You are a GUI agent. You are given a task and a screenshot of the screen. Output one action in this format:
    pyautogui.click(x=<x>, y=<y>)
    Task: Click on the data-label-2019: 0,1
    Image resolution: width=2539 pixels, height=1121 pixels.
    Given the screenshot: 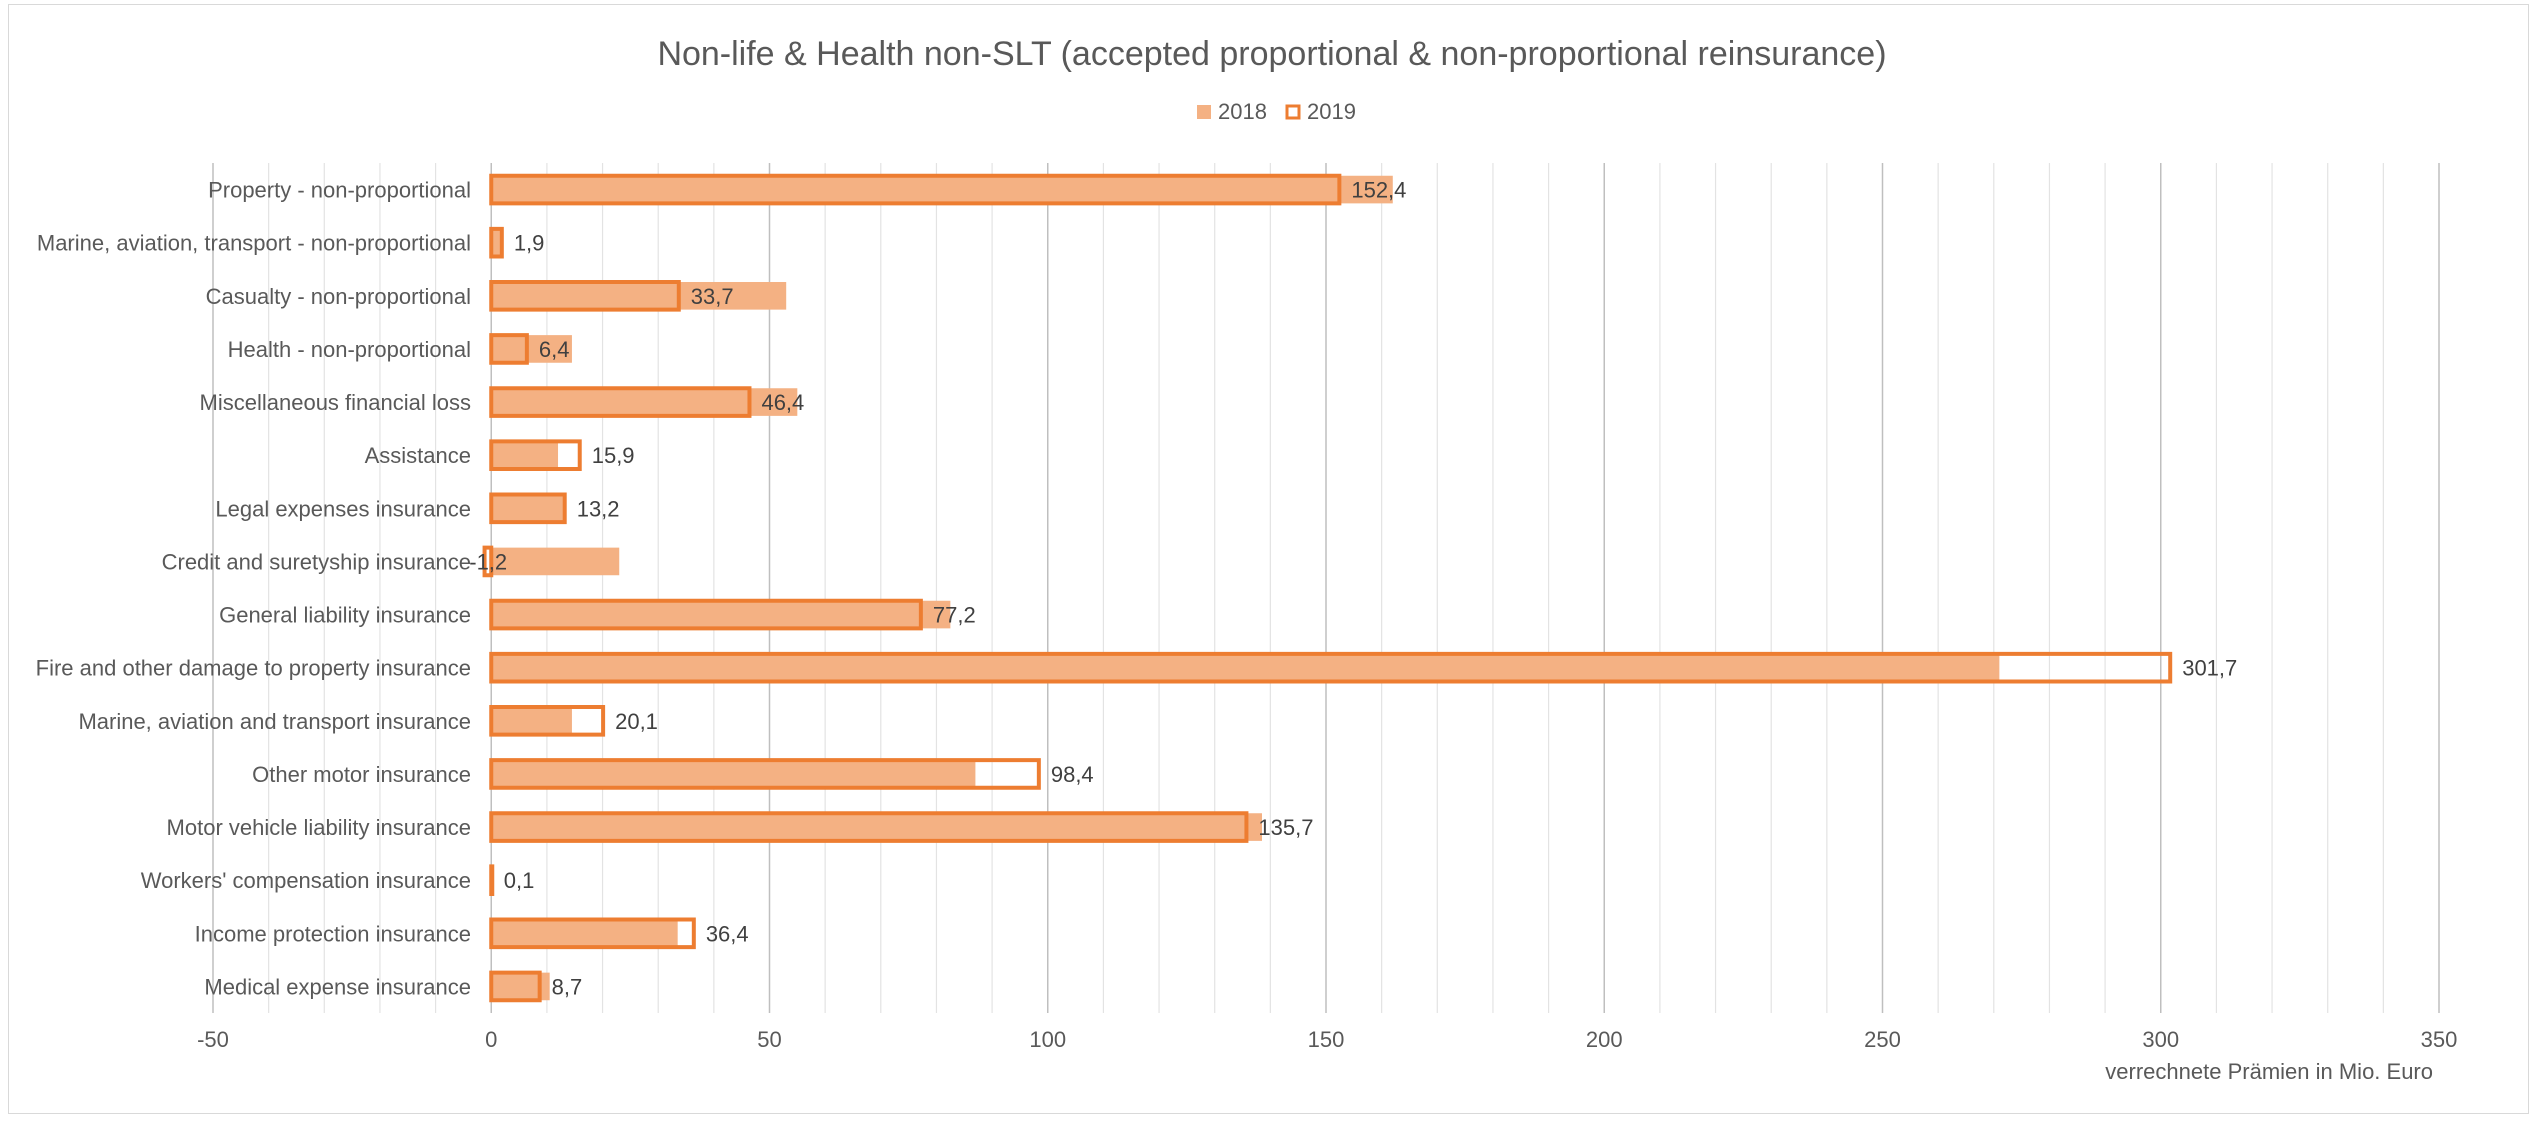 What is the action you would take?
    pyautogui.click(x=519, y=880)
    